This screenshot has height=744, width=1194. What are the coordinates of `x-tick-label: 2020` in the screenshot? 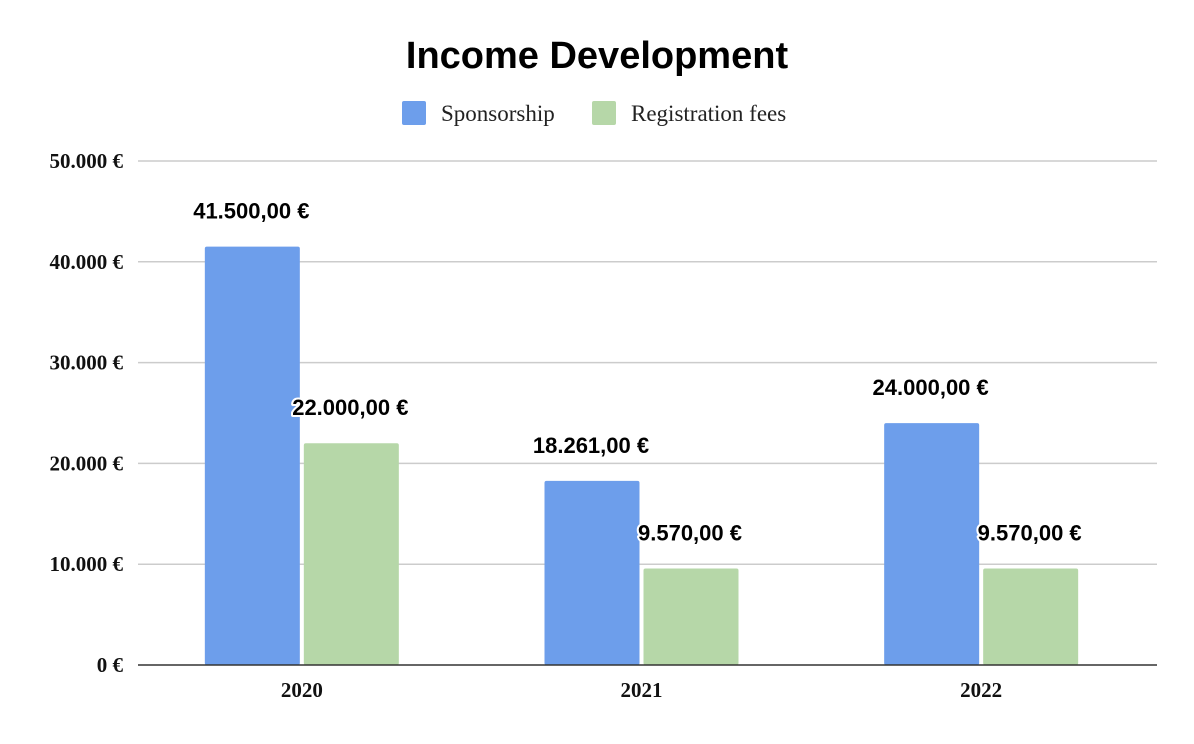 It's located at (302, 690).